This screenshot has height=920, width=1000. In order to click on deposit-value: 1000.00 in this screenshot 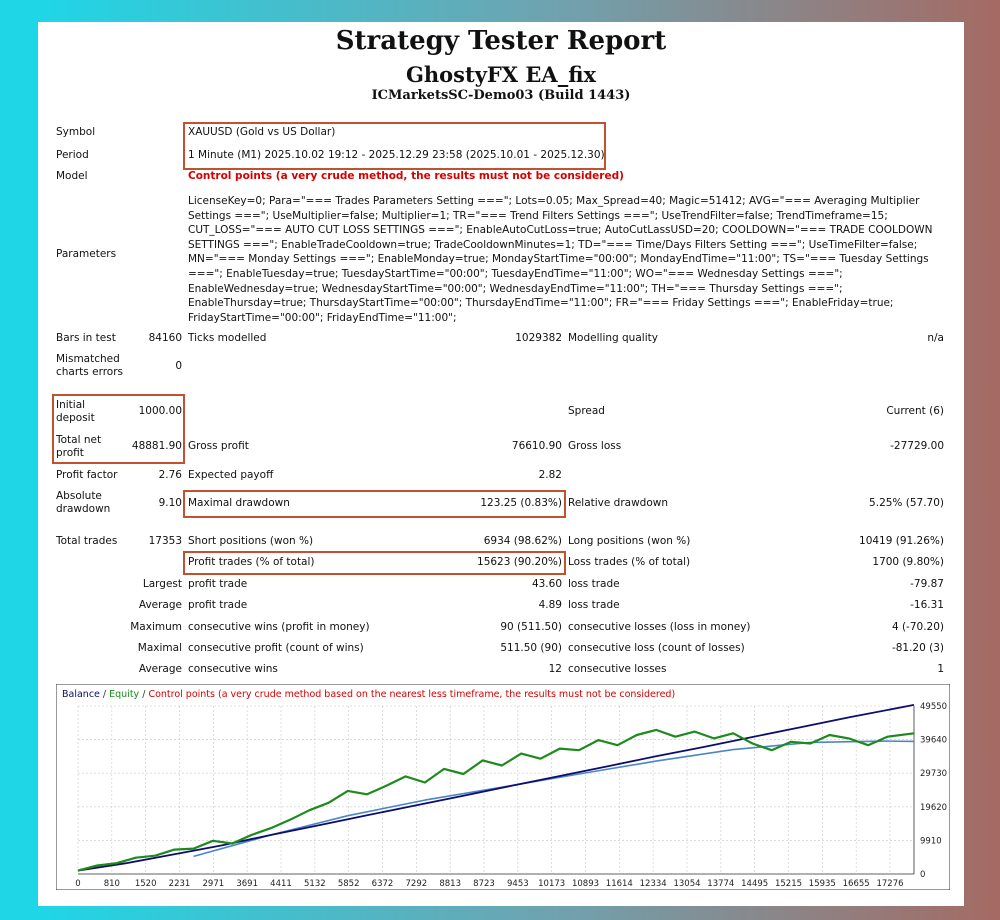, I will do `click(160, 411)`.